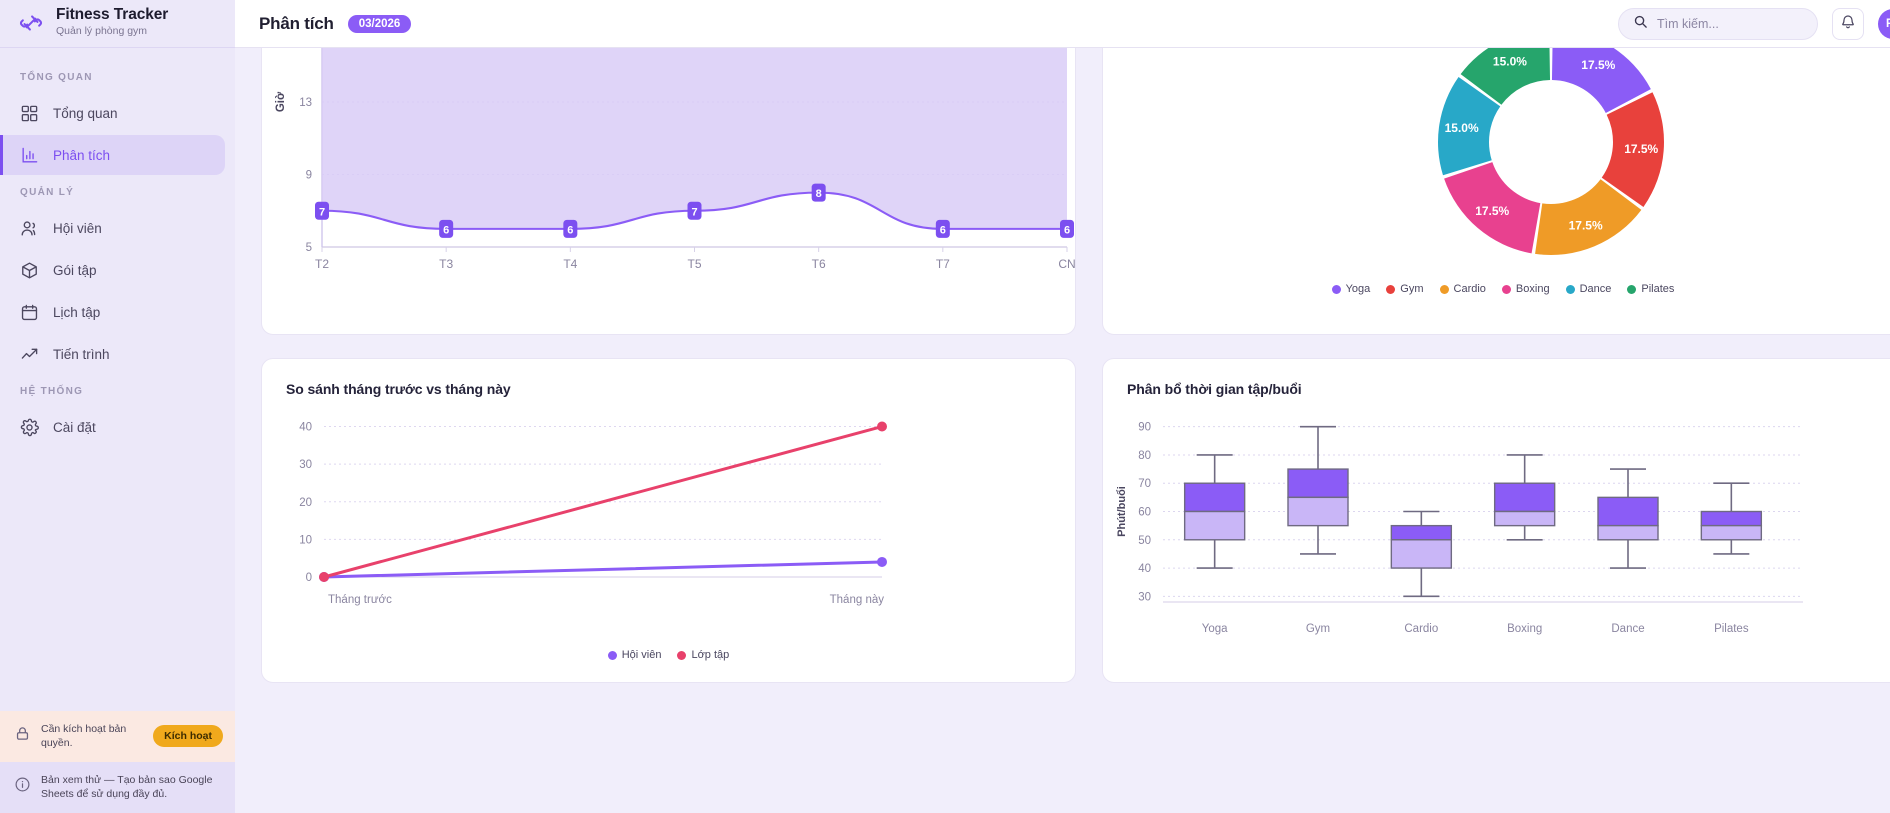 The image size is (1890, 813). What do you see at coordinates (1731, 518) in the screenshot?
I see `box-plot-pilates` at bounding box center [1731, 518].